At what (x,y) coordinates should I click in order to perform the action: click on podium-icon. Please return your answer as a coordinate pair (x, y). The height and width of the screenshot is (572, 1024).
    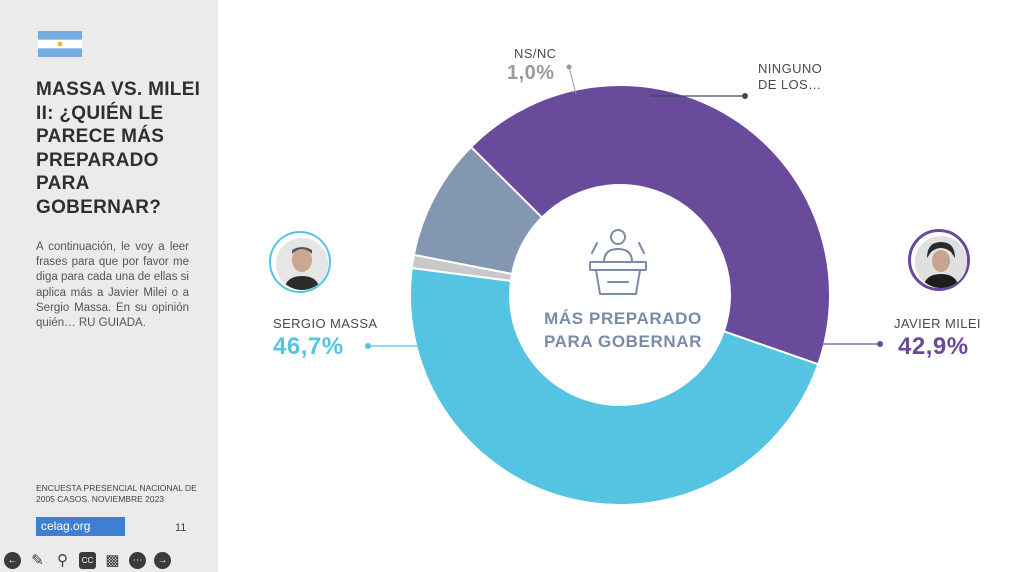
    Looking at the image, I should click on (618, 262).